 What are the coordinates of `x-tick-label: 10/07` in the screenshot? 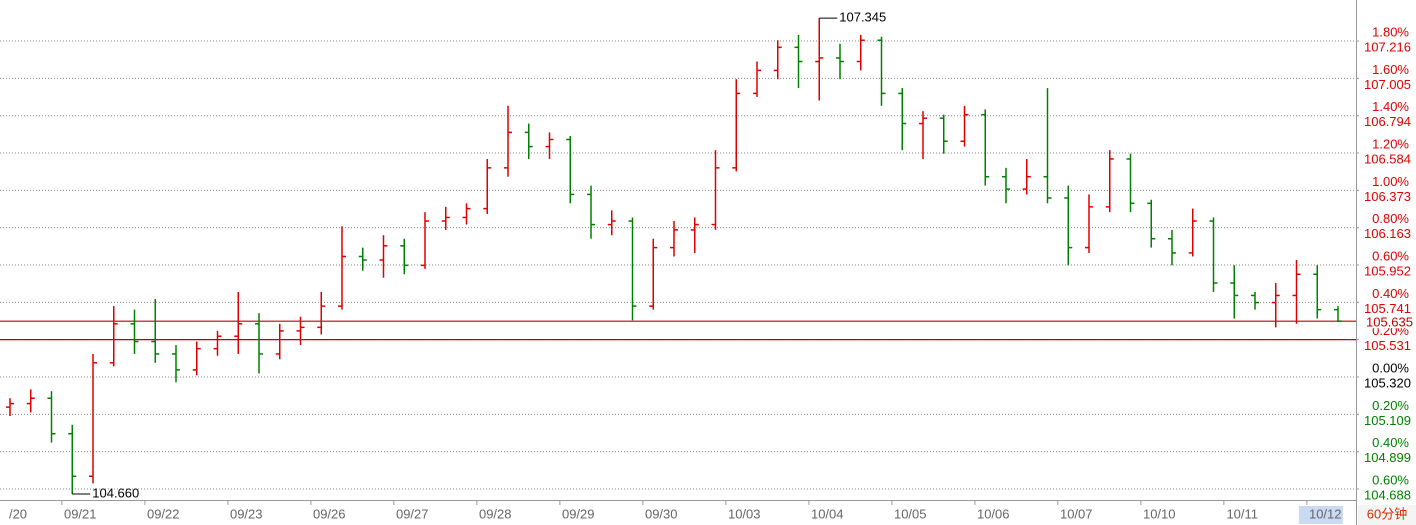 It's located at (1076, 513).